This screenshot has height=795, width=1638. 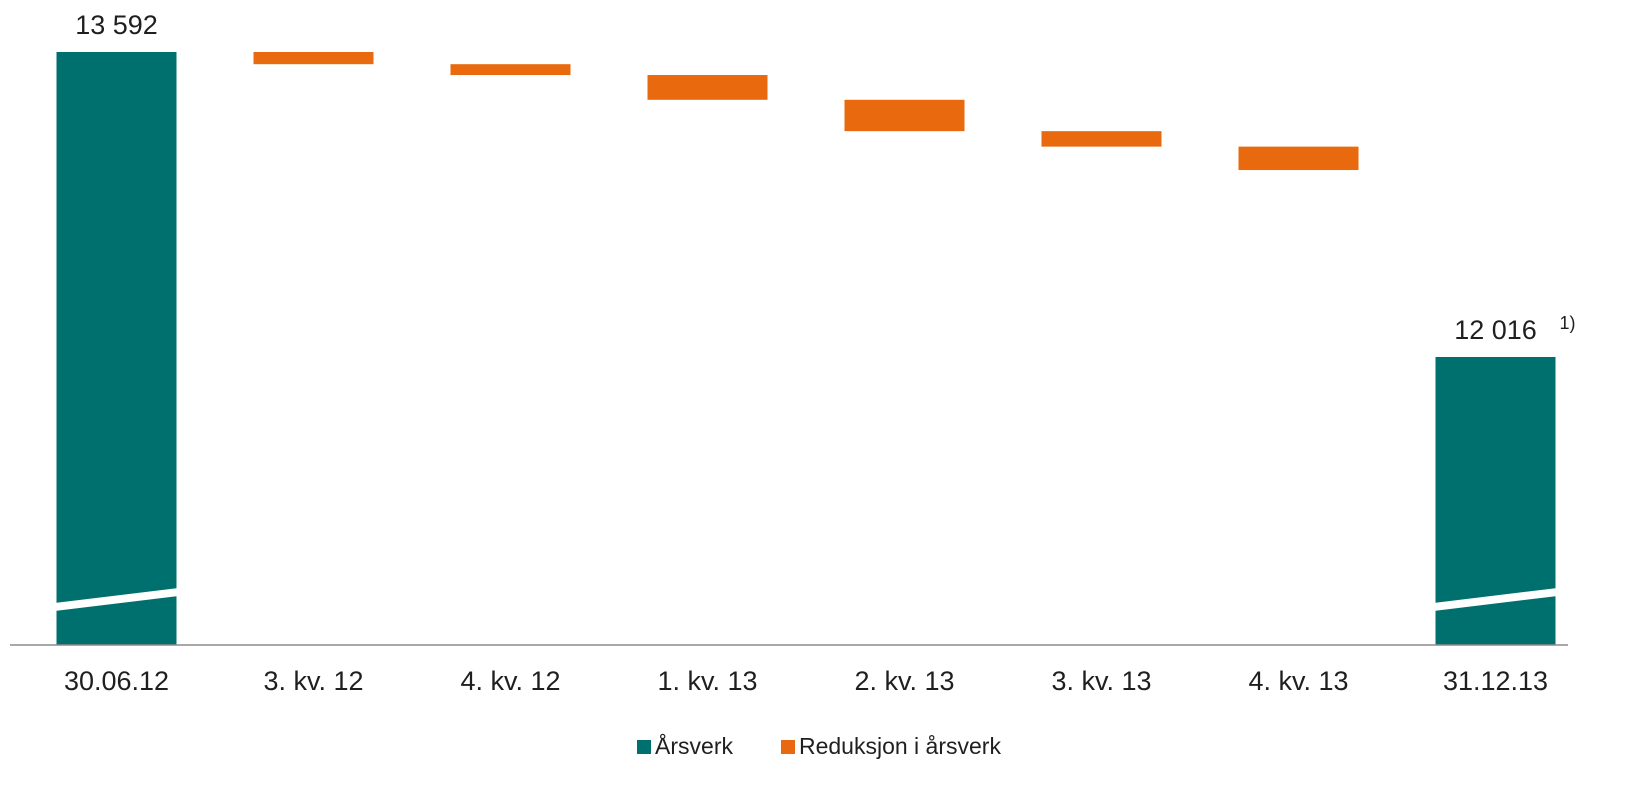 What do you see at coordinates (694, 746) in the screenshot?
I see `legend-label-arsverk: Årsverk` at bounding box center [694, 746].